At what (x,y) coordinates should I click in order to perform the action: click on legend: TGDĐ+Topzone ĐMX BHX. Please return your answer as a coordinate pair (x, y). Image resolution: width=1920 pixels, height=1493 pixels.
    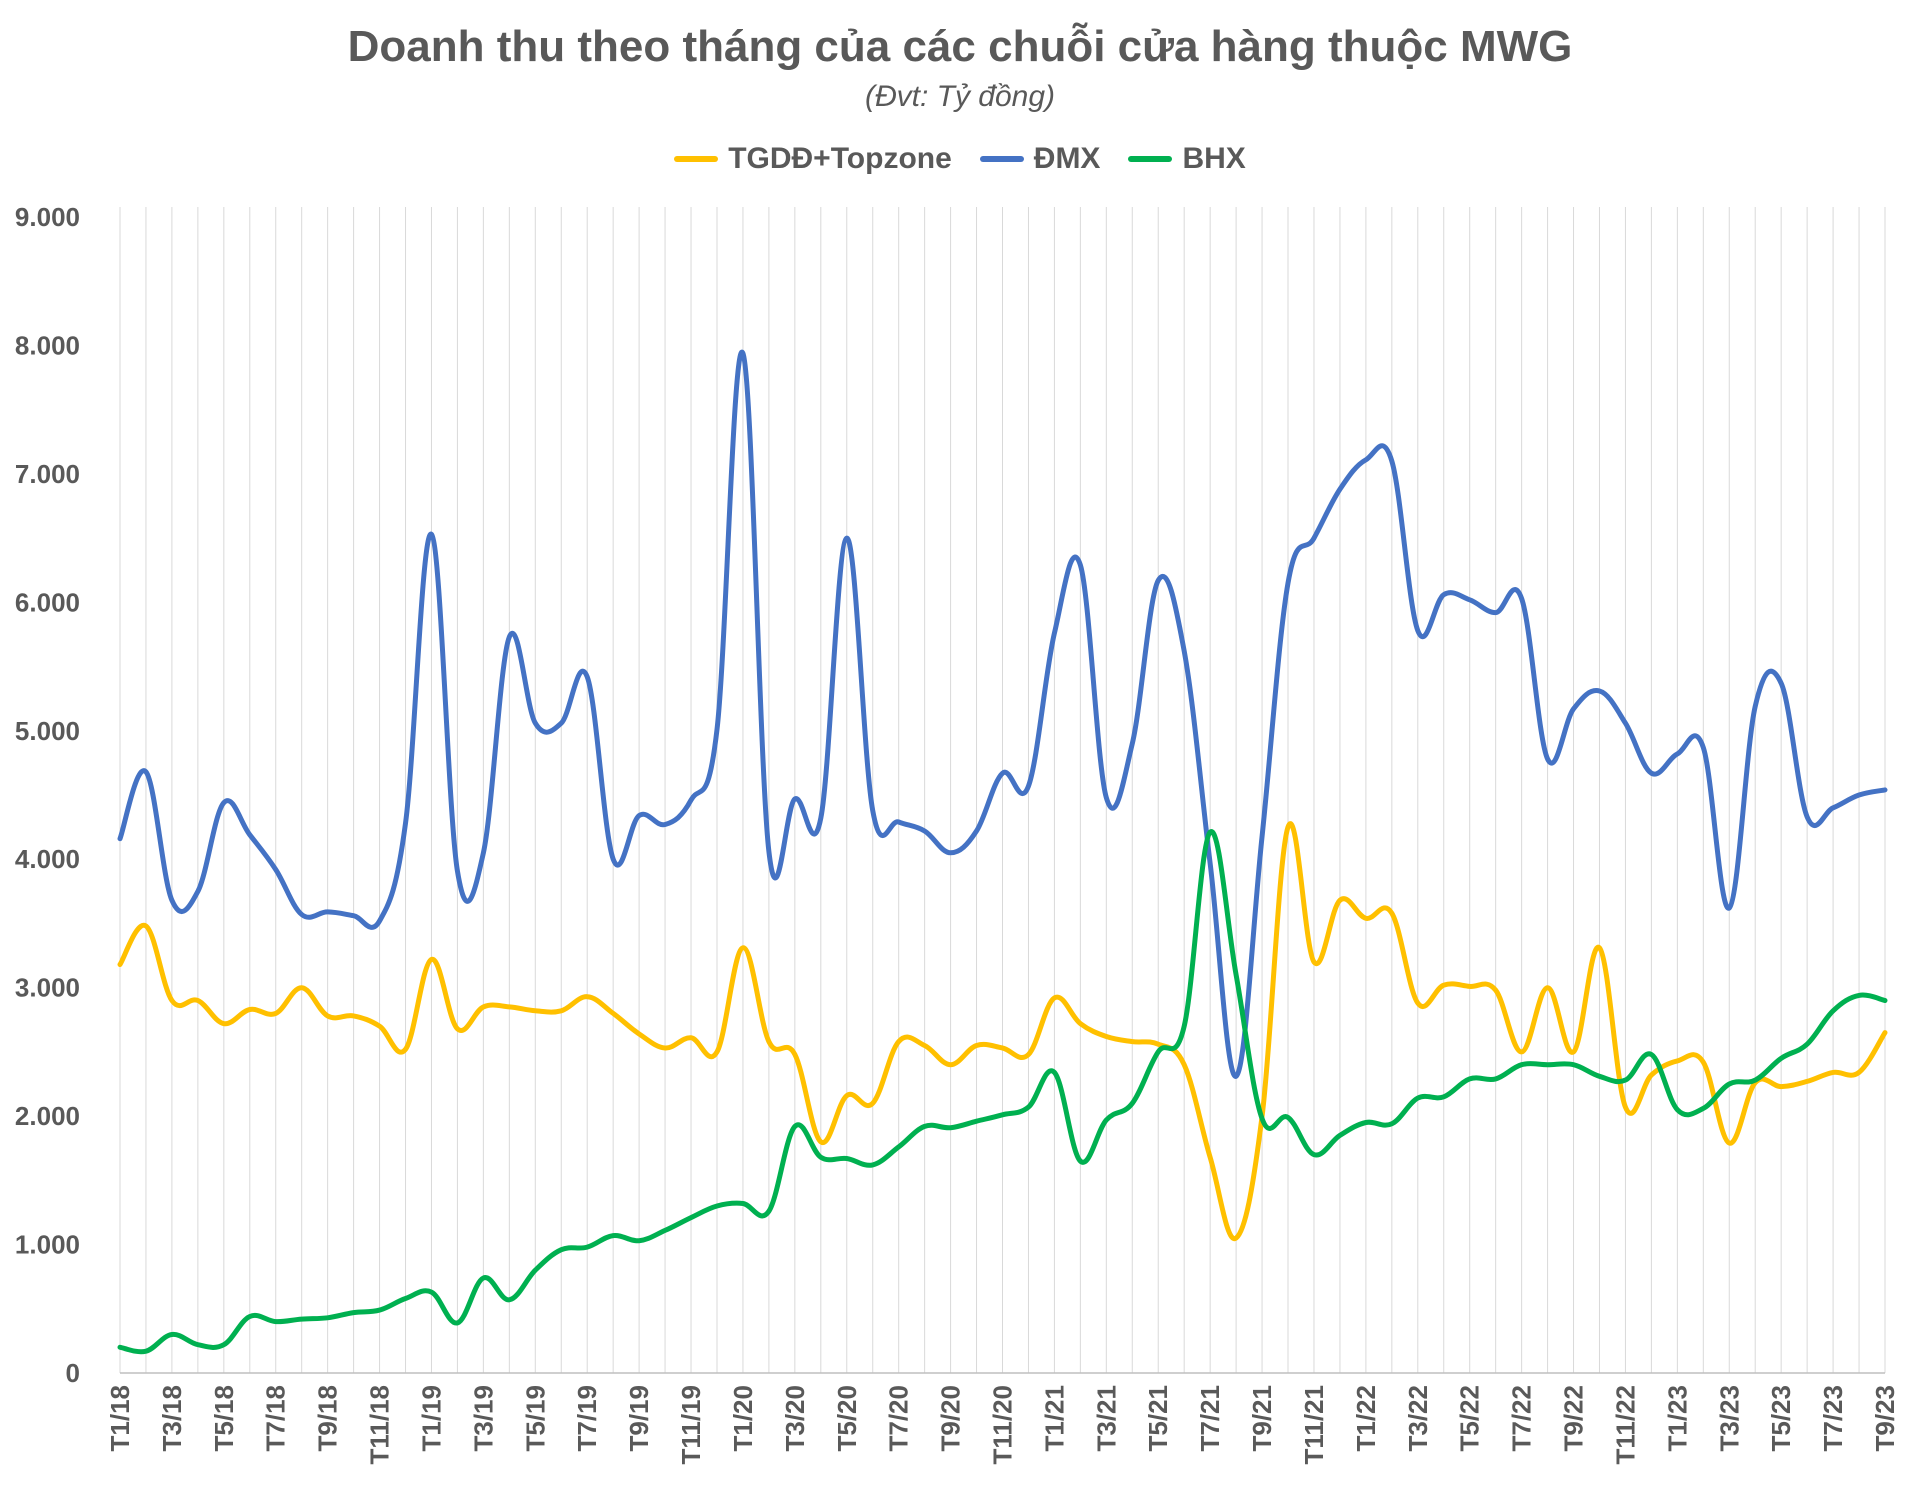
    Looking at the image, I should click on (960, 159).